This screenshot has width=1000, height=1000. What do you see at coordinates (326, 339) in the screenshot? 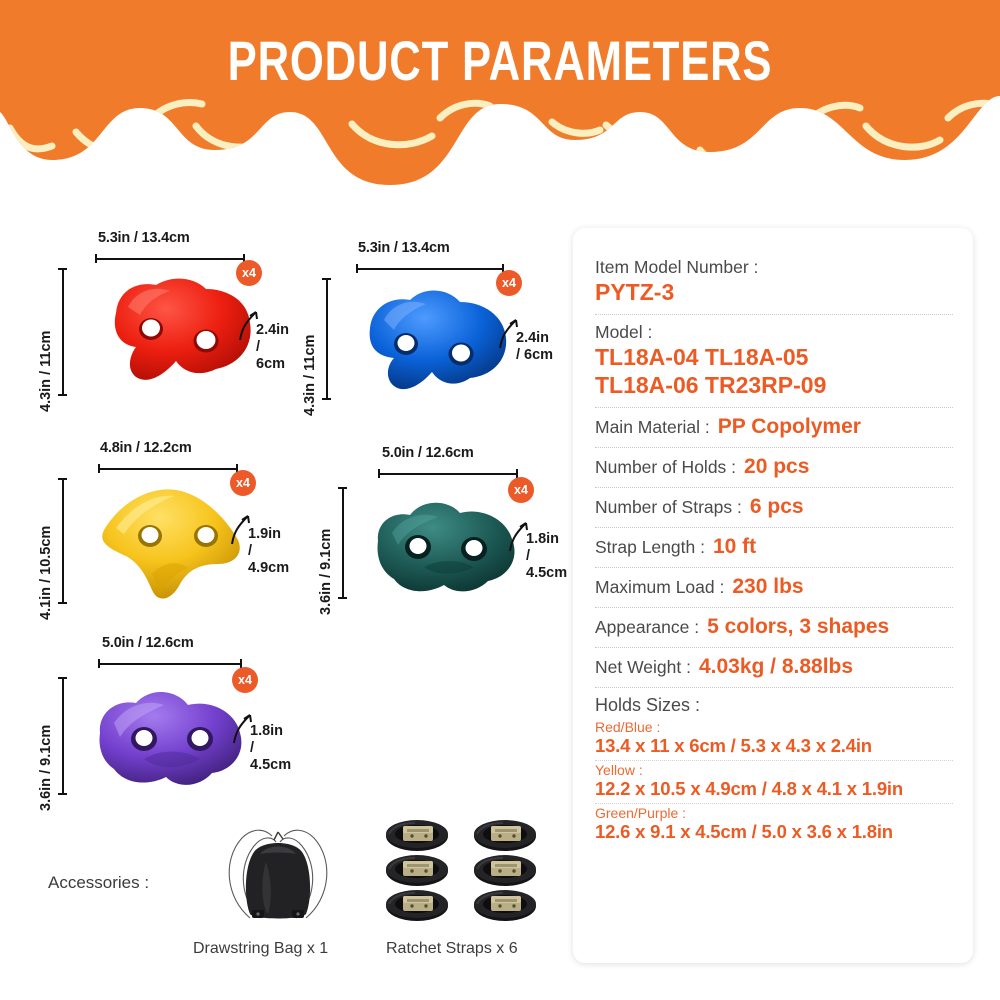
I see `blue-height-dimension-bar` at bounding box center [326, 339].